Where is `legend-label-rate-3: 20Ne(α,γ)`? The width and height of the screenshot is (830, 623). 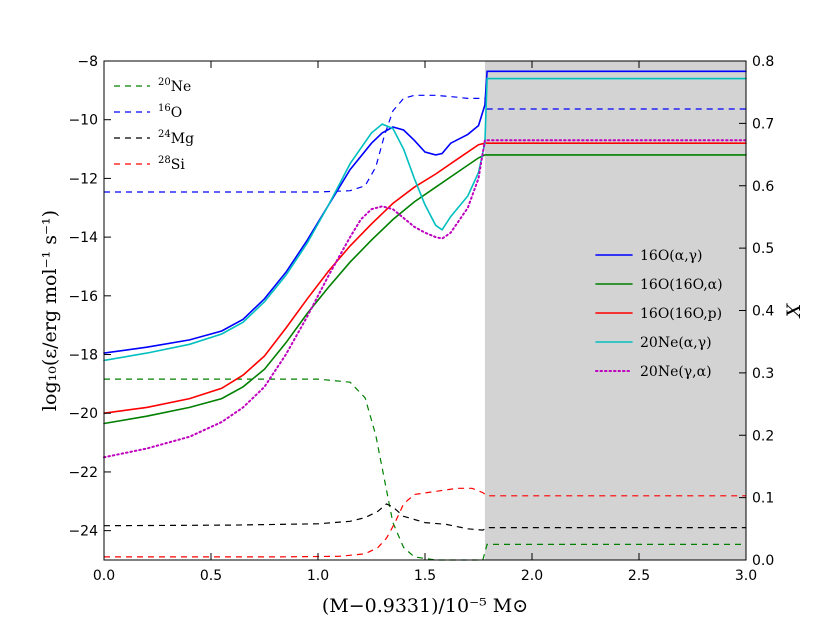 legend-label-rate-3: 20Ne(α,γ) is located at coordinates (676, 343).